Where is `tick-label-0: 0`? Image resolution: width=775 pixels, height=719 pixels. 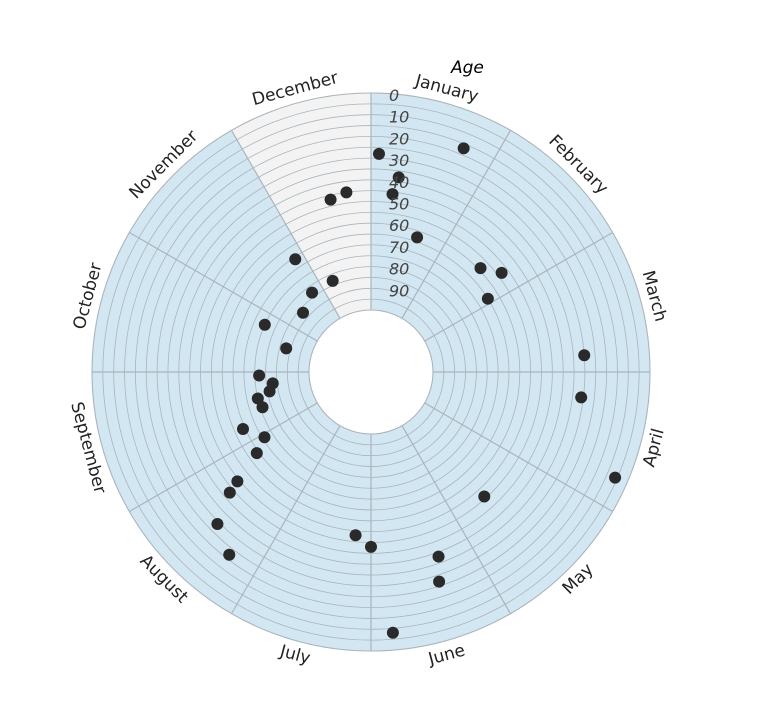
tick-label-0: 0 is located at coordinates (394, 95).